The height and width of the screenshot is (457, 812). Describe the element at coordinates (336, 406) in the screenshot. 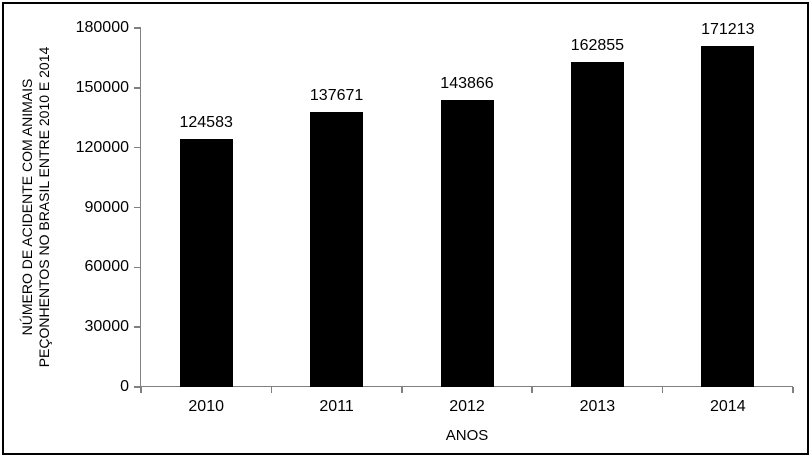

I see `x-axis-tick-label: 2011` at that location.